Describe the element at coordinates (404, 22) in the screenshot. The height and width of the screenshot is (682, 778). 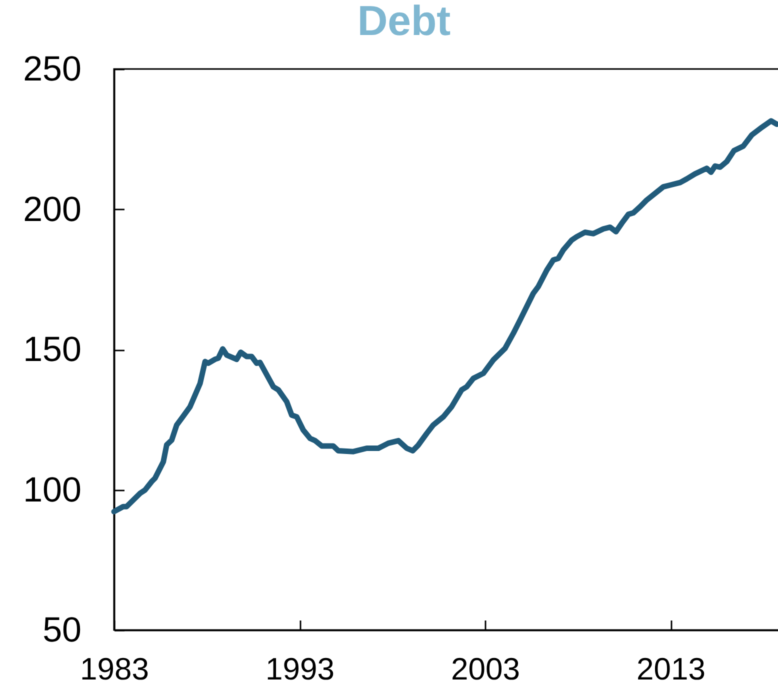
I see `chart-title: Debt` at that location.